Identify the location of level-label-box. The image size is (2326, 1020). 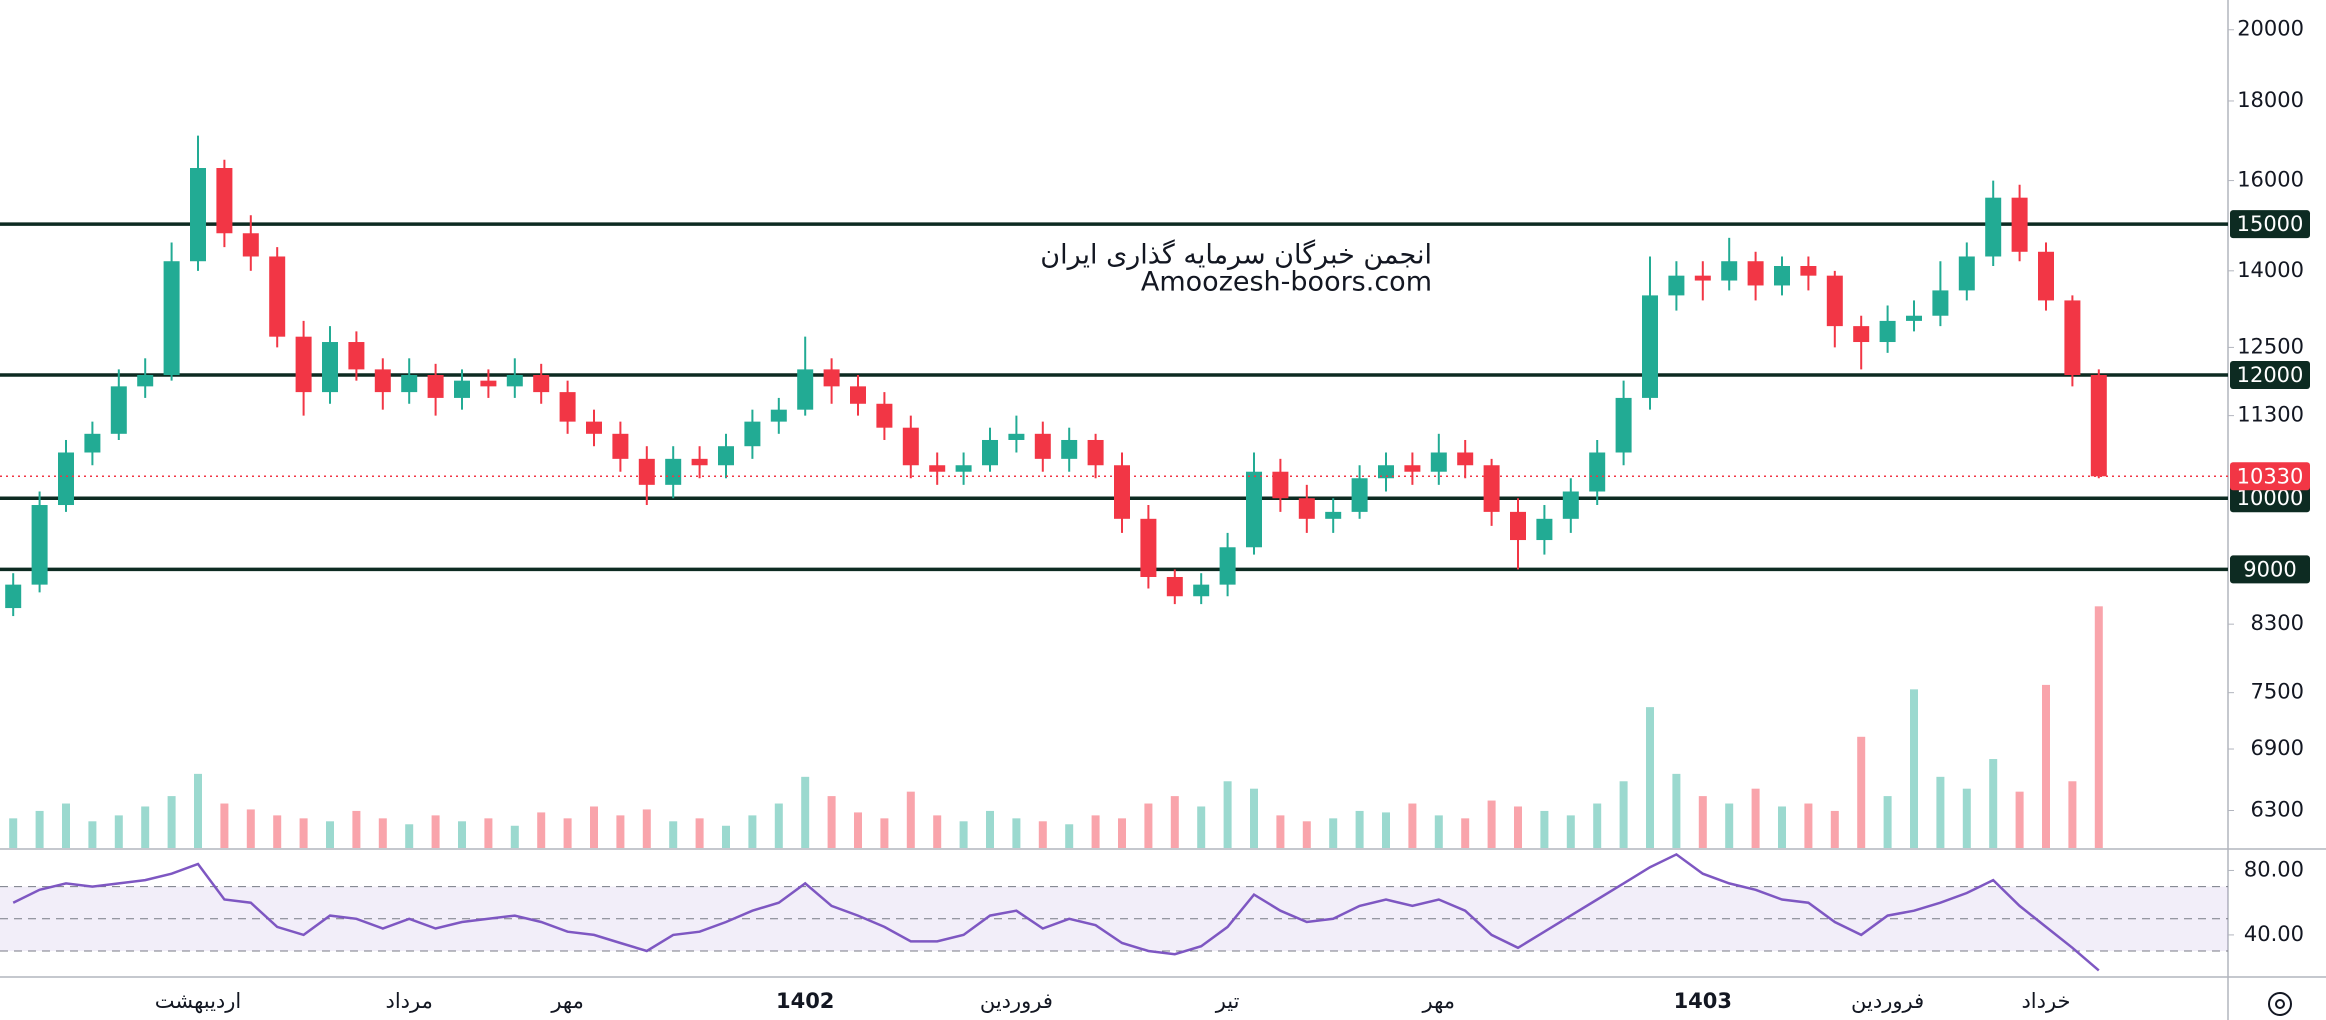
(2270, 498).